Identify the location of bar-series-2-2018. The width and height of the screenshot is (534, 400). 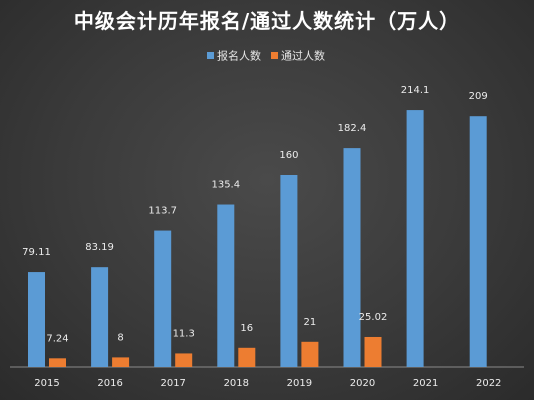
(247, 357).